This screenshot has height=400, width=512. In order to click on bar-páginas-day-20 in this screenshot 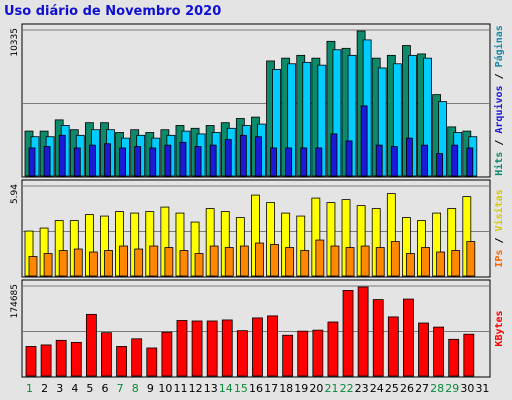, I will do `click(319, 162)`.